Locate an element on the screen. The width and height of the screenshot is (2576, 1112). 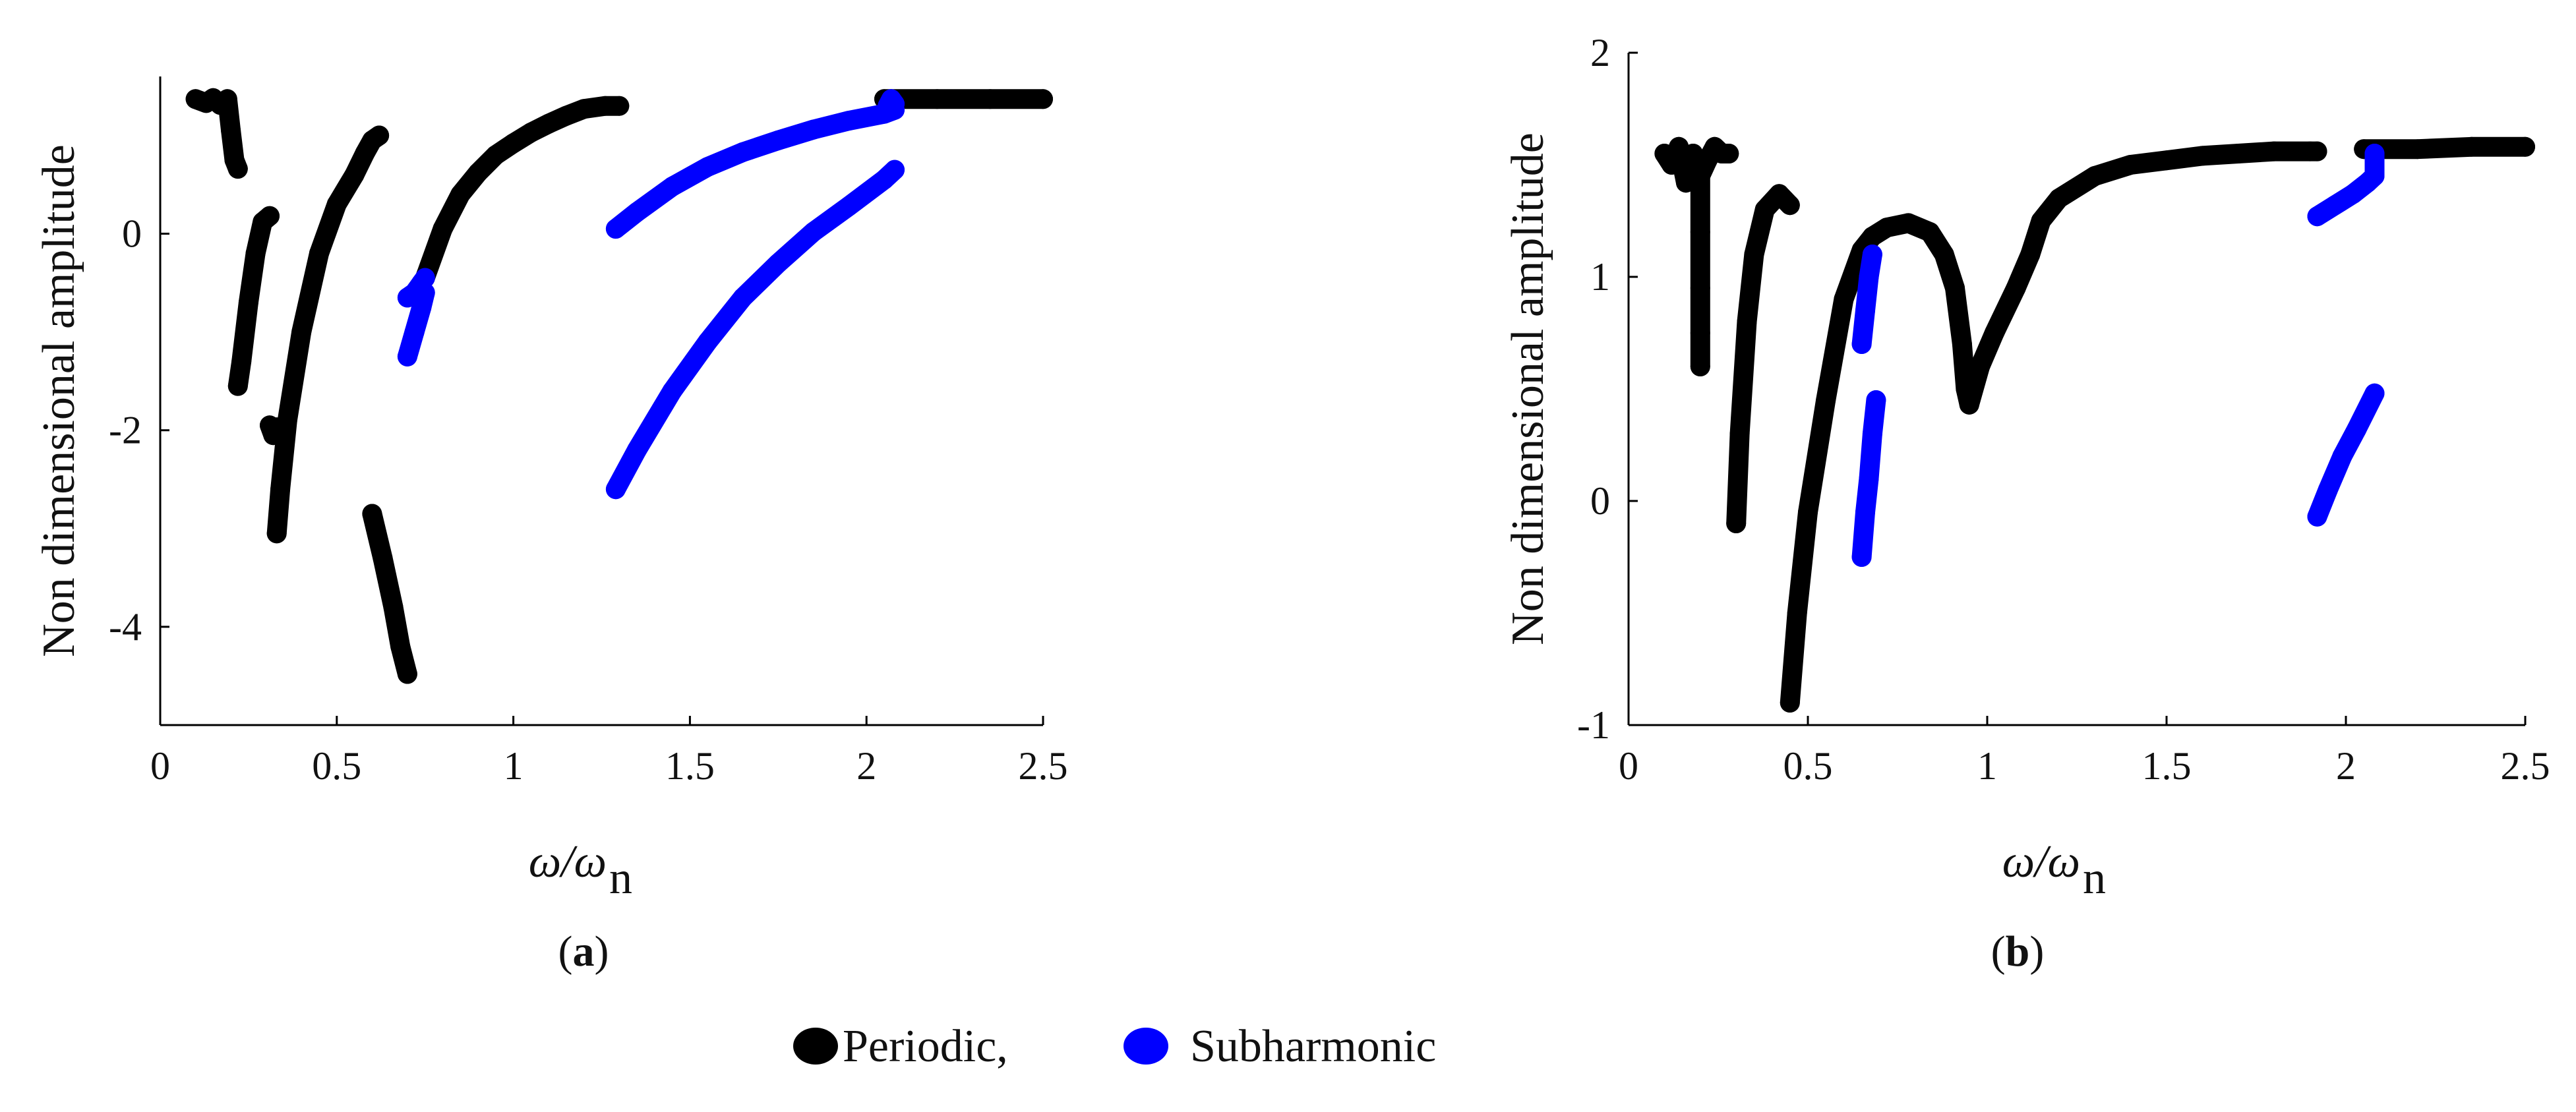
panel-b-x-axis-label: ω/ω is located at coordinates (2041, 861).